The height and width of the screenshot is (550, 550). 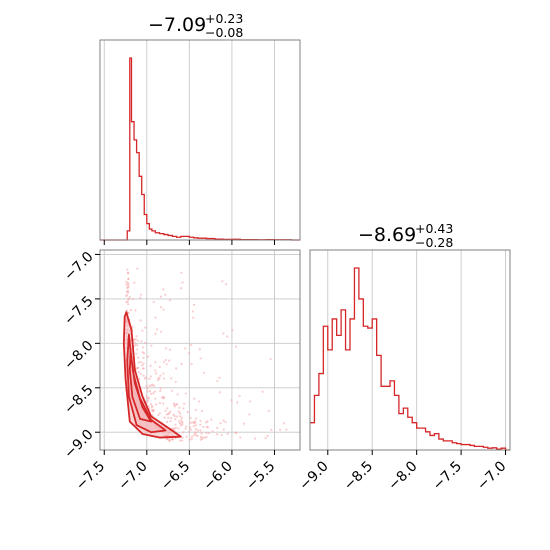 I want to click on contour-y-ticks: −7.0 −7.5 −8.0 −8.5 −9.0, so click(x=80, y=355).